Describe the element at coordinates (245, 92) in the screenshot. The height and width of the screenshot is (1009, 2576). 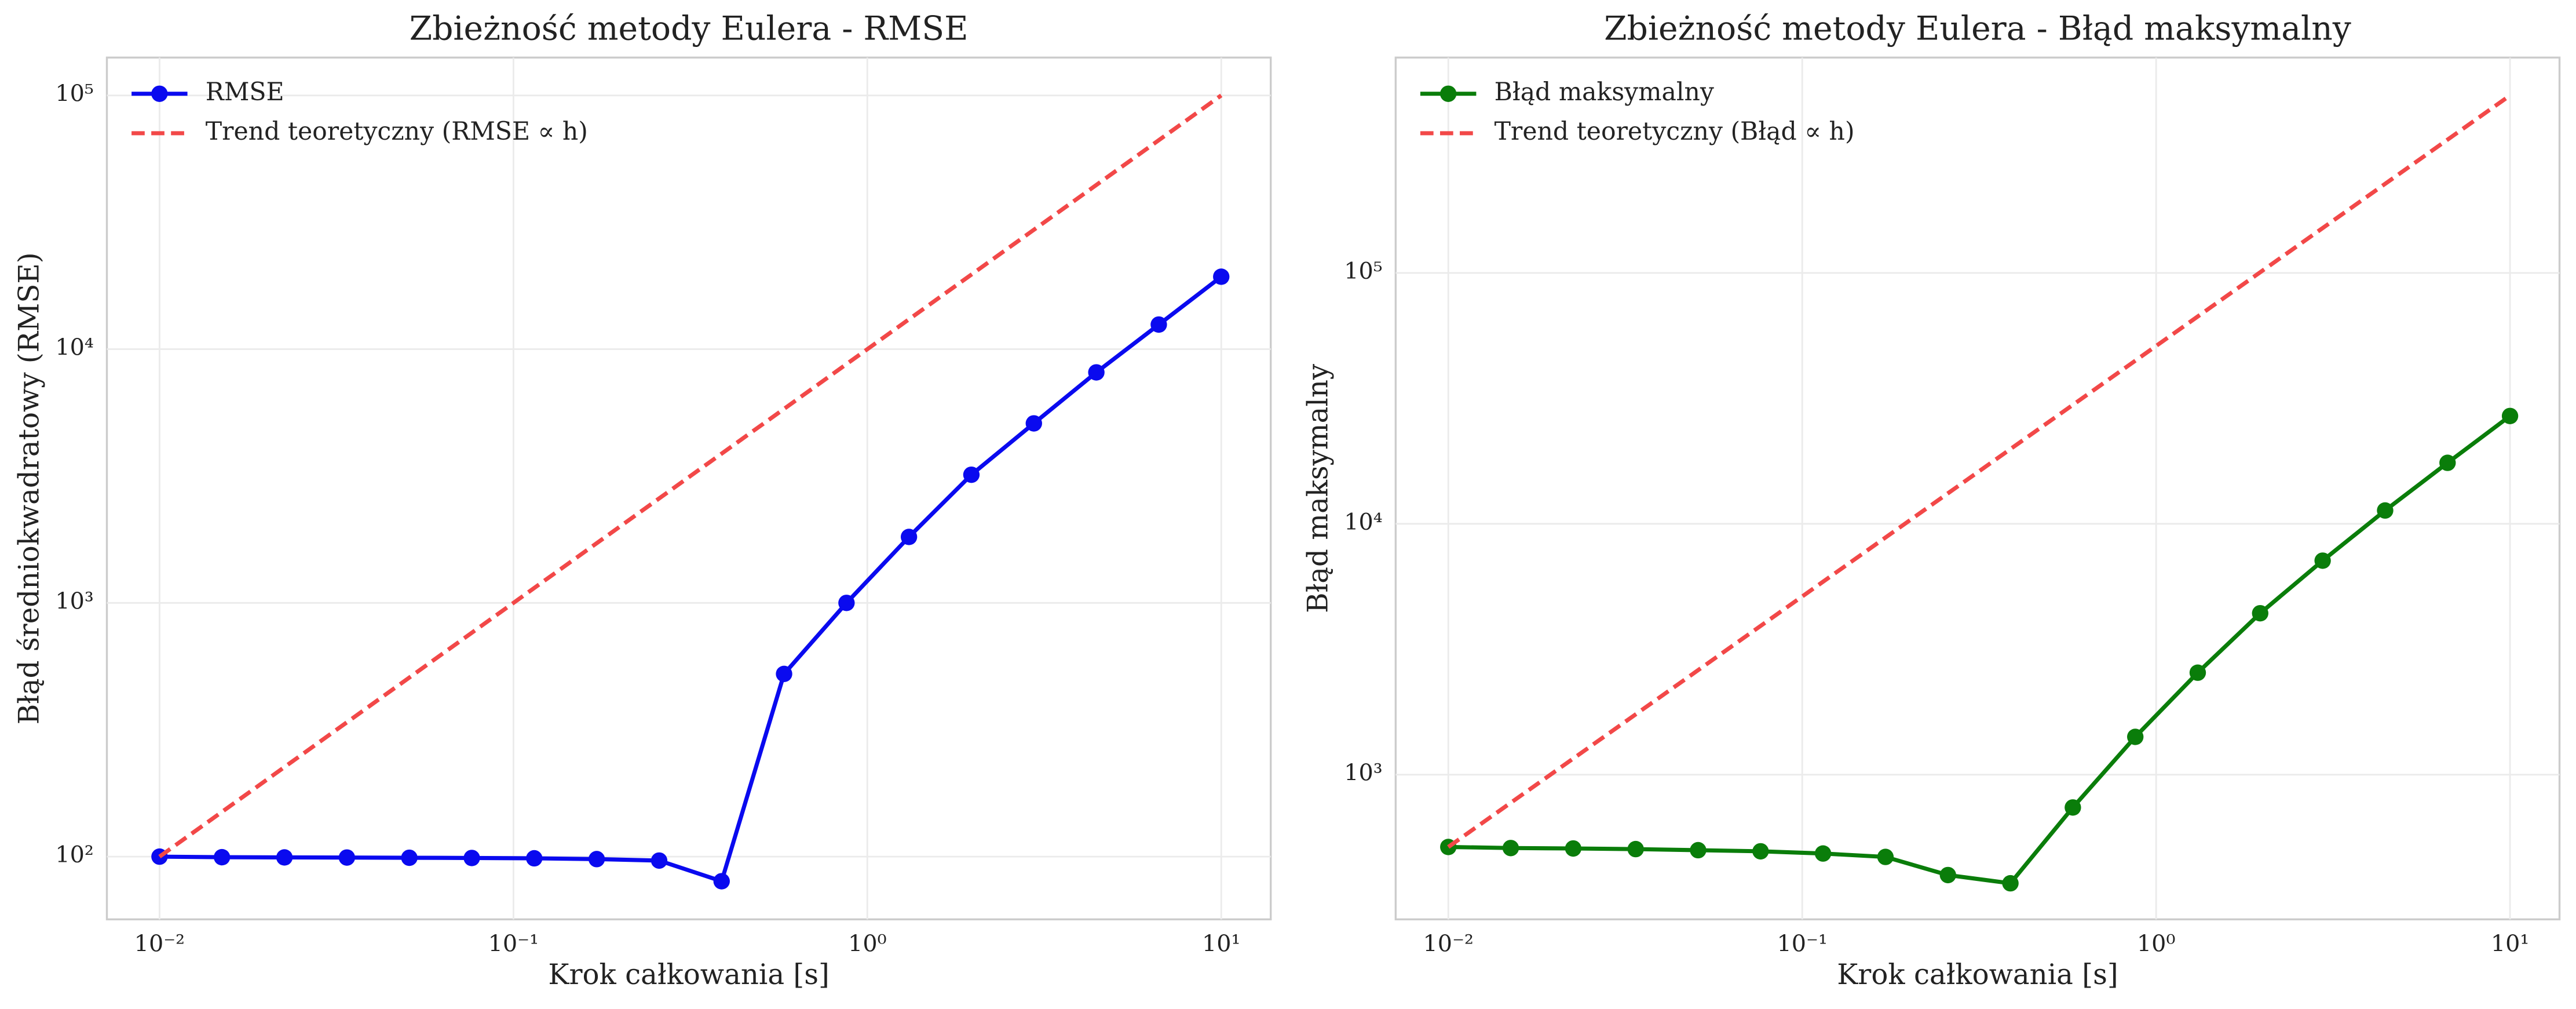
I see `legend-label: RMSE` at that location.